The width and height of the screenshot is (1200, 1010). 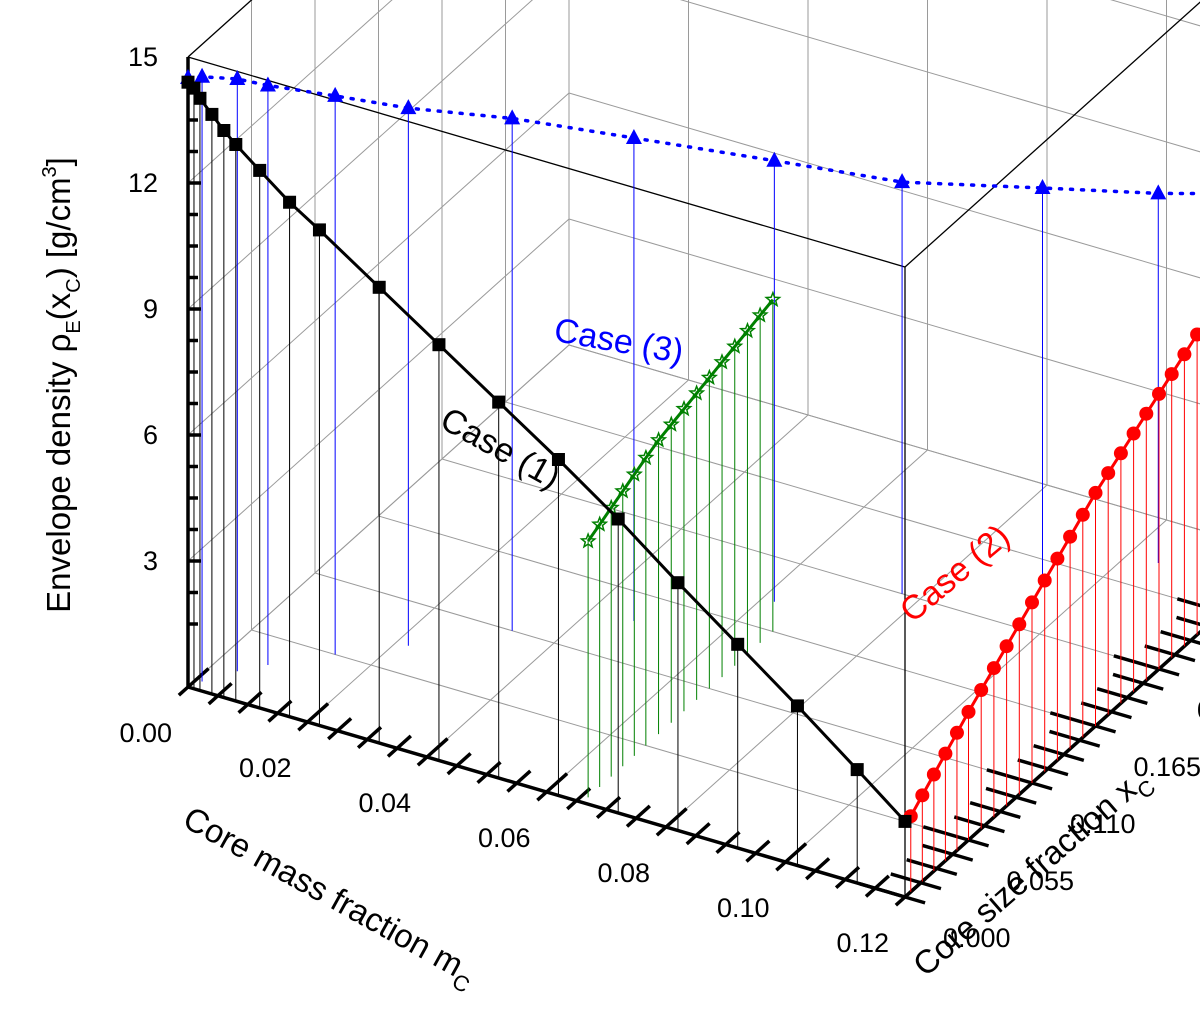 What do you see at coordinates (150, 309) in the screenshot?
I see `z-tick-label: 9` at bounding box center [150, 309].